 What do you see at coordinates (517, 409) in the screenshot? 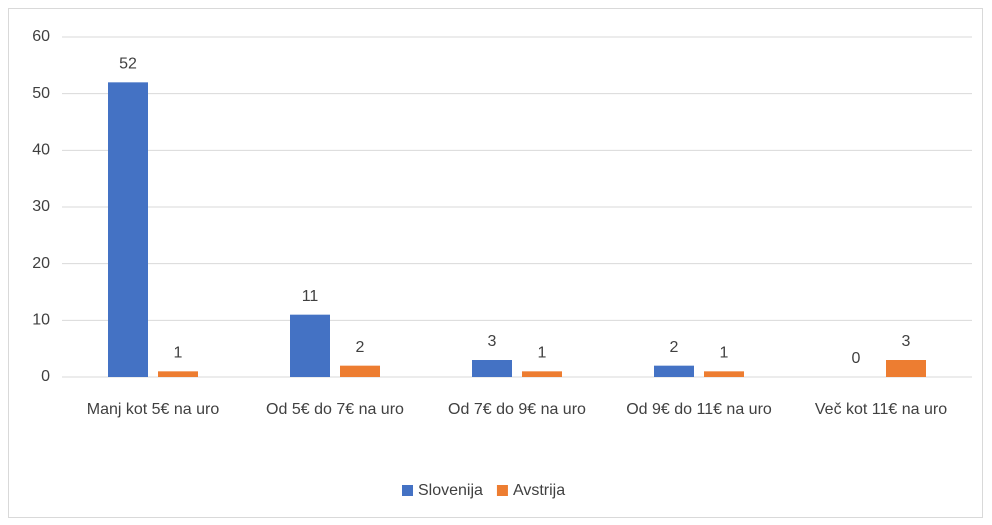
I see `x-tick-label: Od 7€ do 9€ na uro` at bounding box center [517, 409].